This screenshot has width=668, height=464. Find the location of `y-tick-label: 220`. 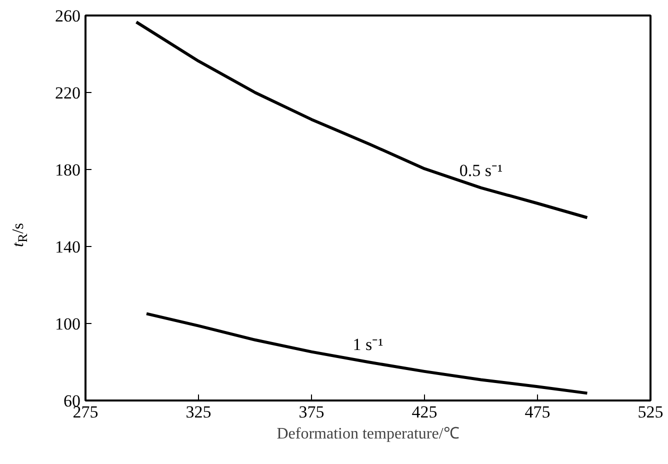

y-tick-label: 220 is located at coordinates (67, 93).